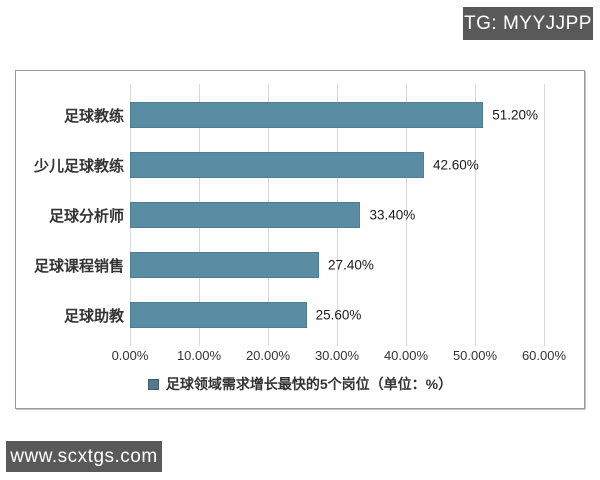 The image size is (600, 480). I want to click on bar-row: 33.40%, so click(337, 215).